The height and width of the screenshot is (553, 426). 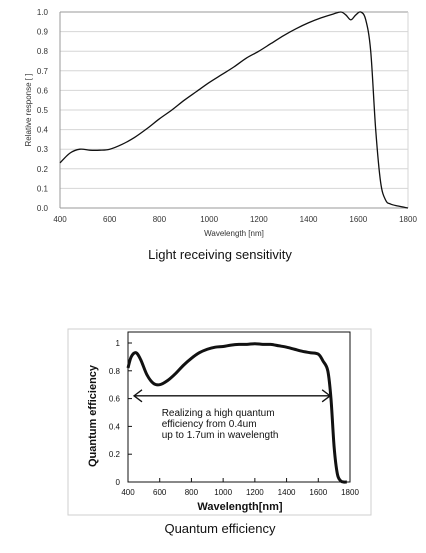 What do you see at coordinates (43, 90) in the screenshot?
I see `sensitivity-y-tick-label: 0.6` at bounding box center [43, 90].